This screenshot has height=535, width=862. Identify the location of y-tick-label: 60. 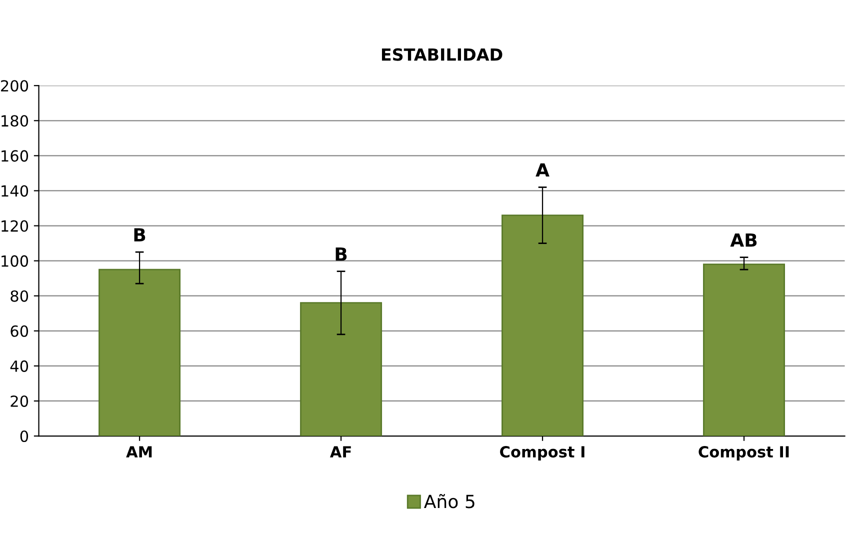
(19, 331).